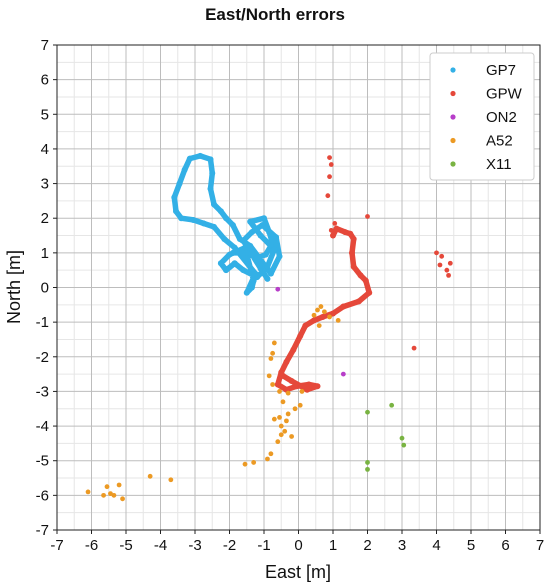  Describe the element at coordinates (471, 545) in the screenshot. I see `x-tick-label: 5` at that location.